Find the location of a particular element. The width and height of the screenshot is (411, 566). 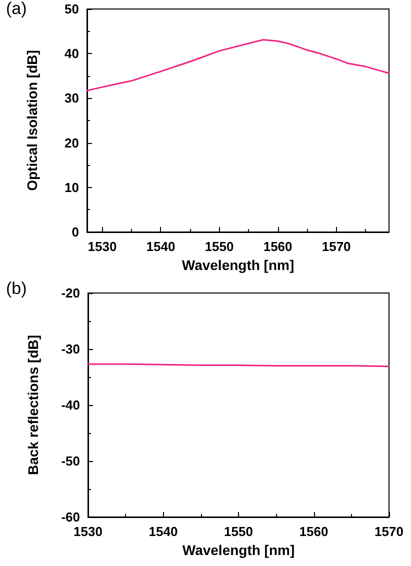

line-series is located at coordinates (238, 65).